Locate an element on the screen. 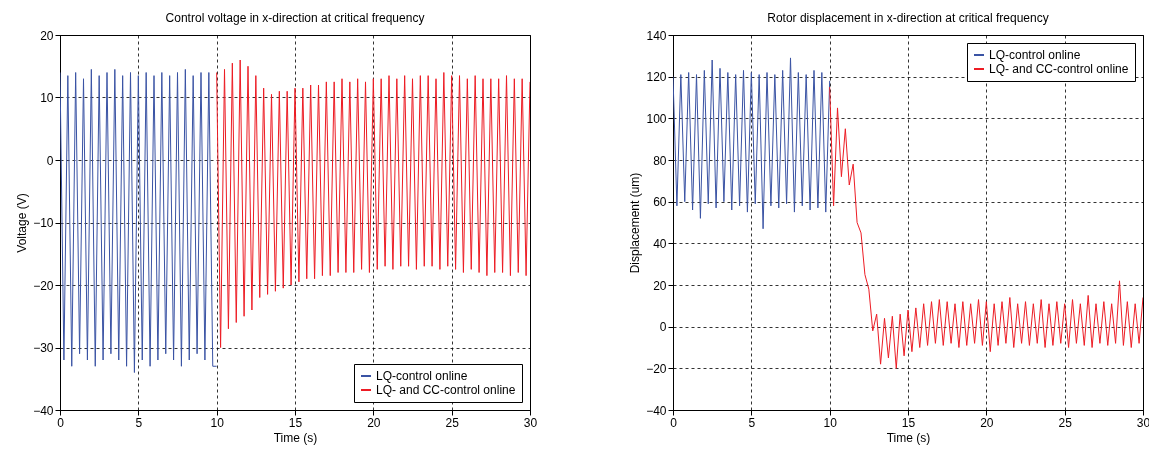 This screenshot has width=1149, height=470. y-tick-label: 120 is located at coordinates (656, 77).